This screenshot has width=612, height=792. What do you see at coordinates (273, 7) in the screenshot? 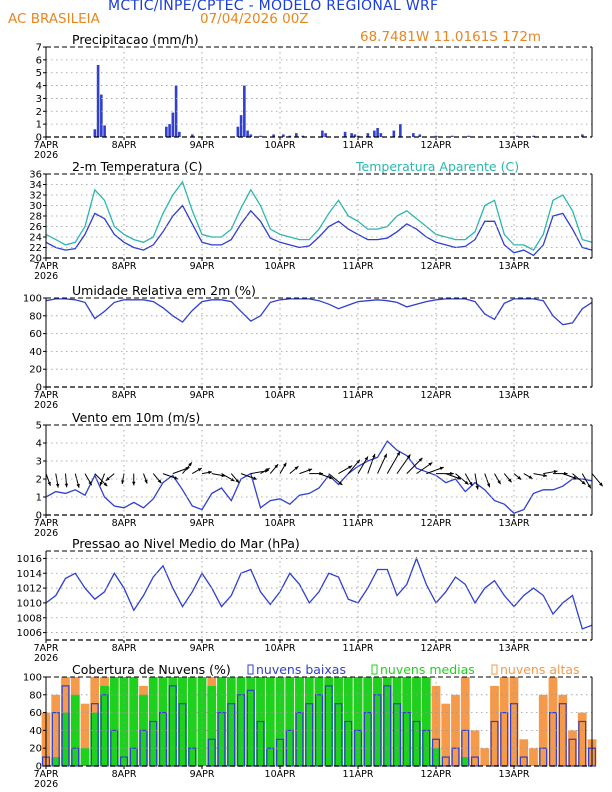
I see `header-title: MCTIC/INPE/CPTEC - MODELO REGIONAL WRF` at bounding box center [273, 7].